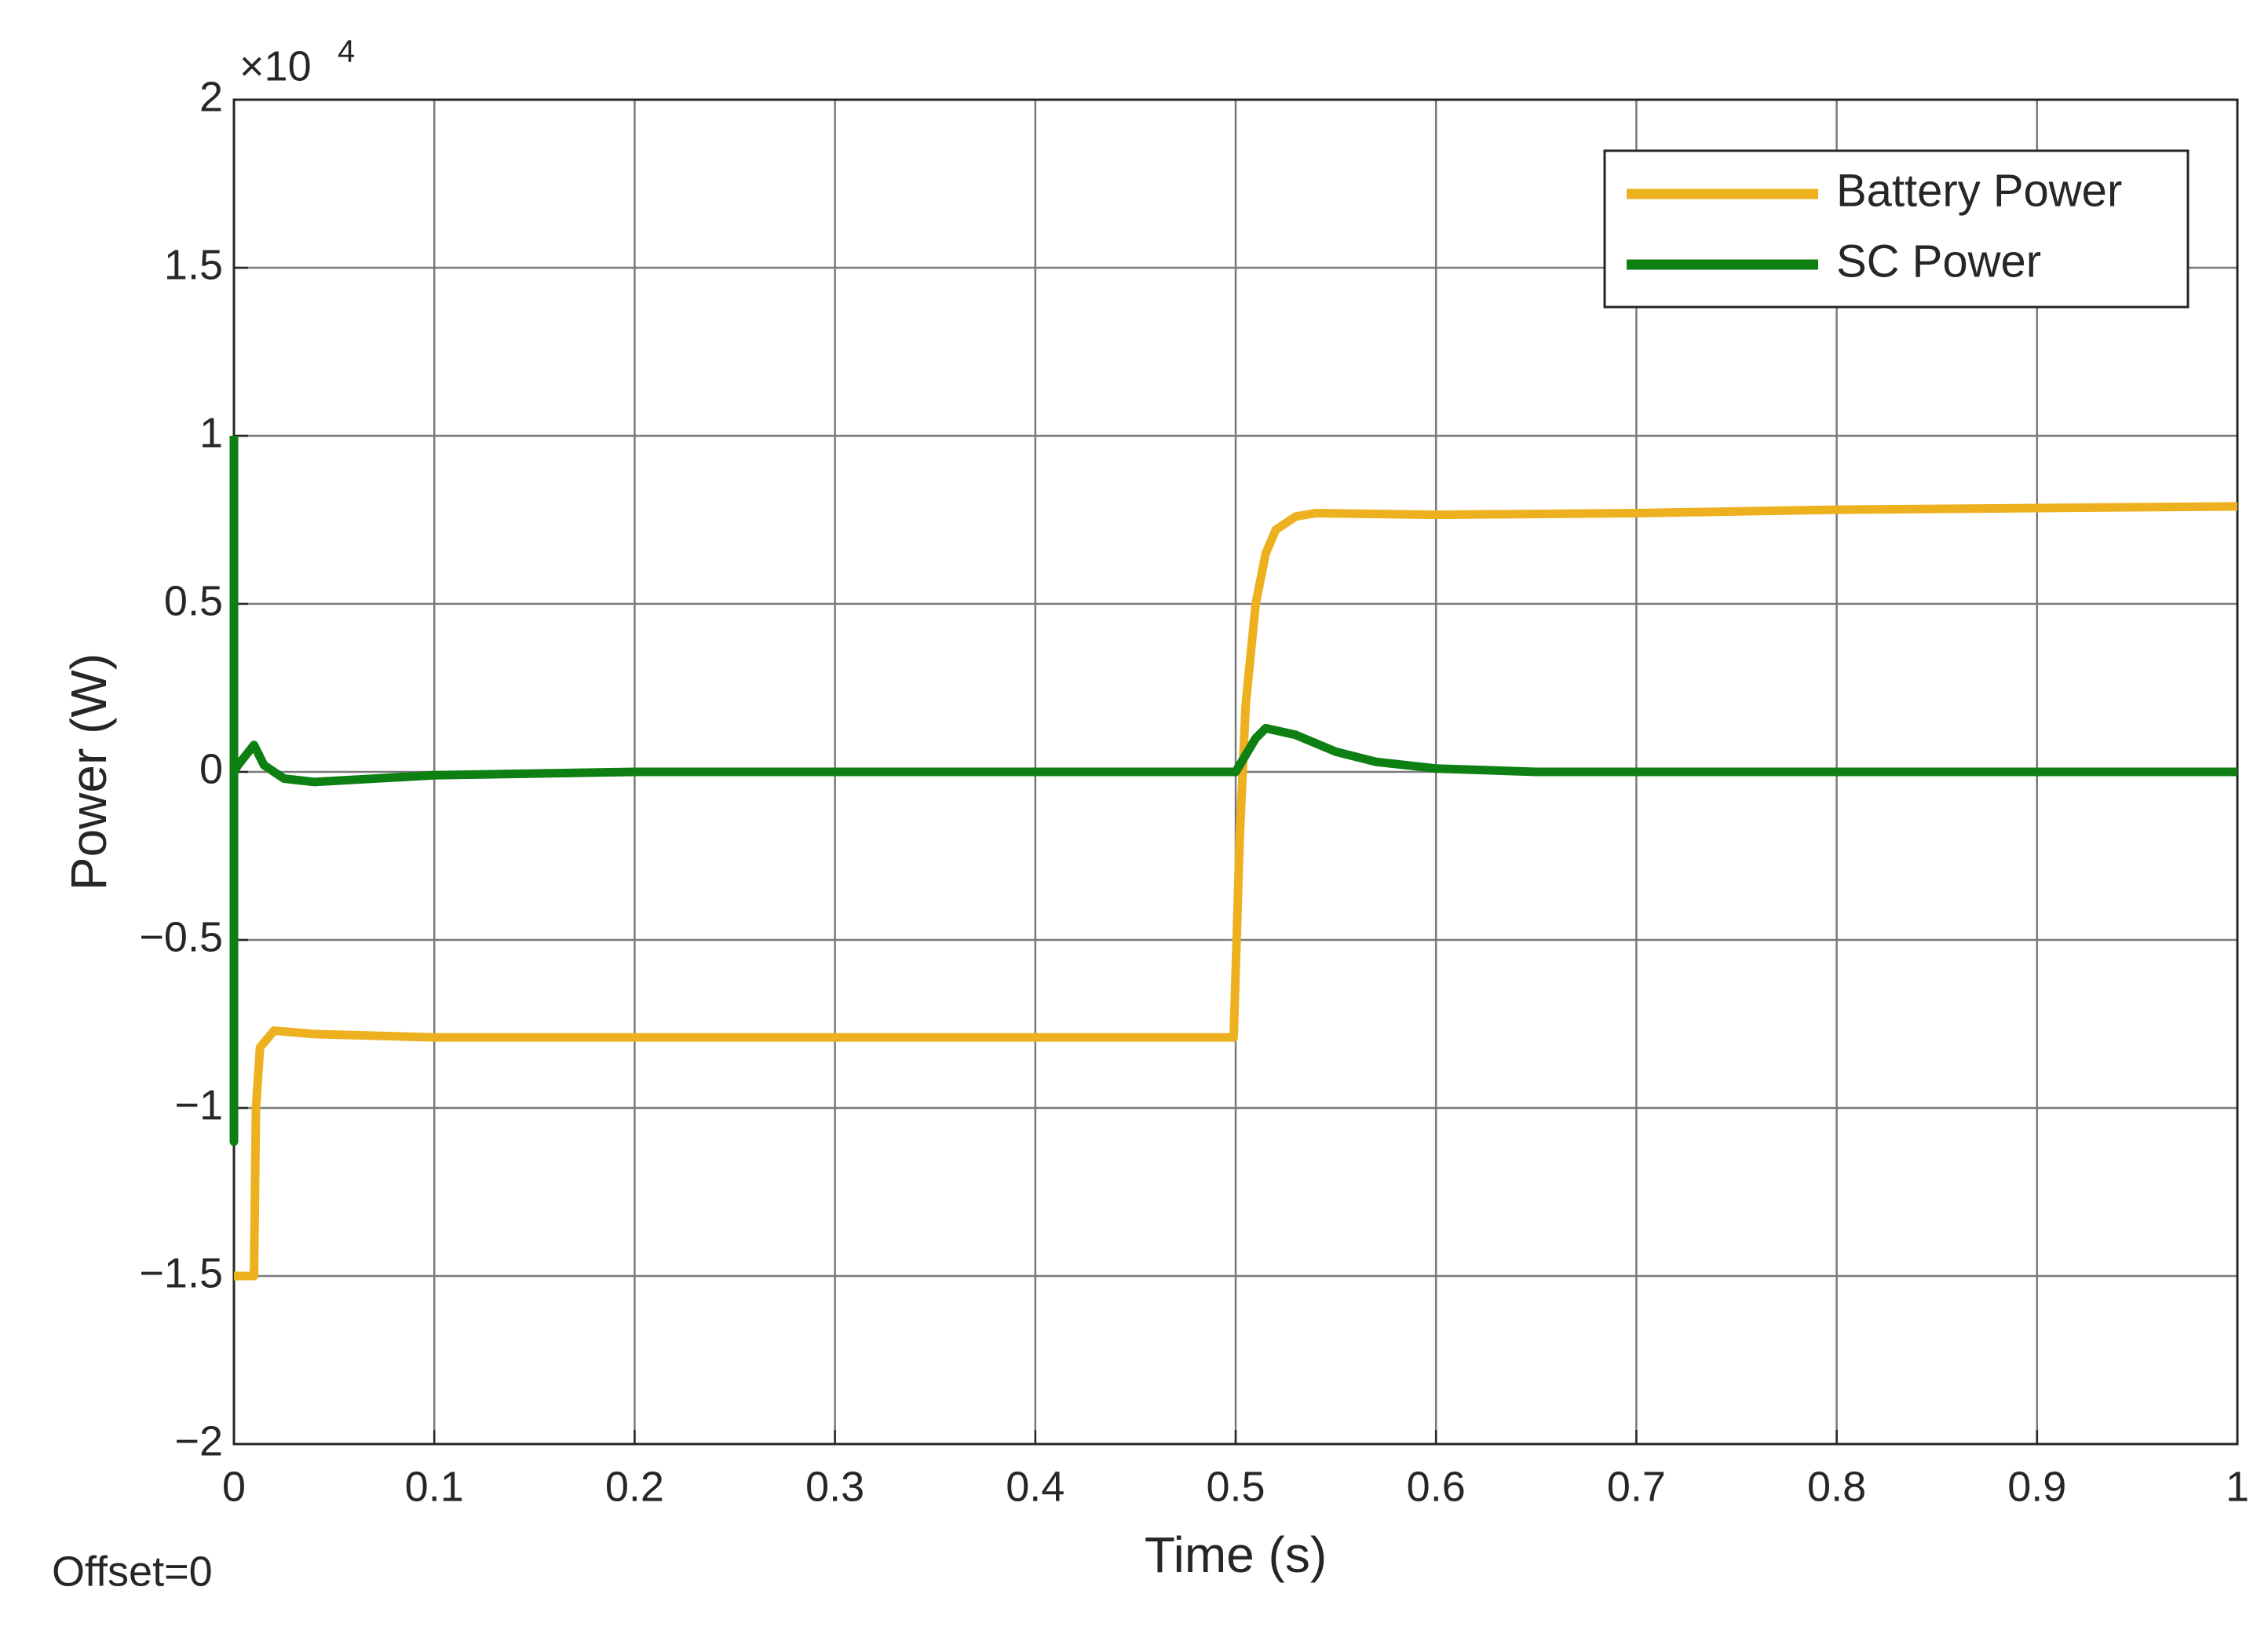 This screenshot has width=2268, height=1638. I want to click on y-exponent: 4, so click(346, 52).